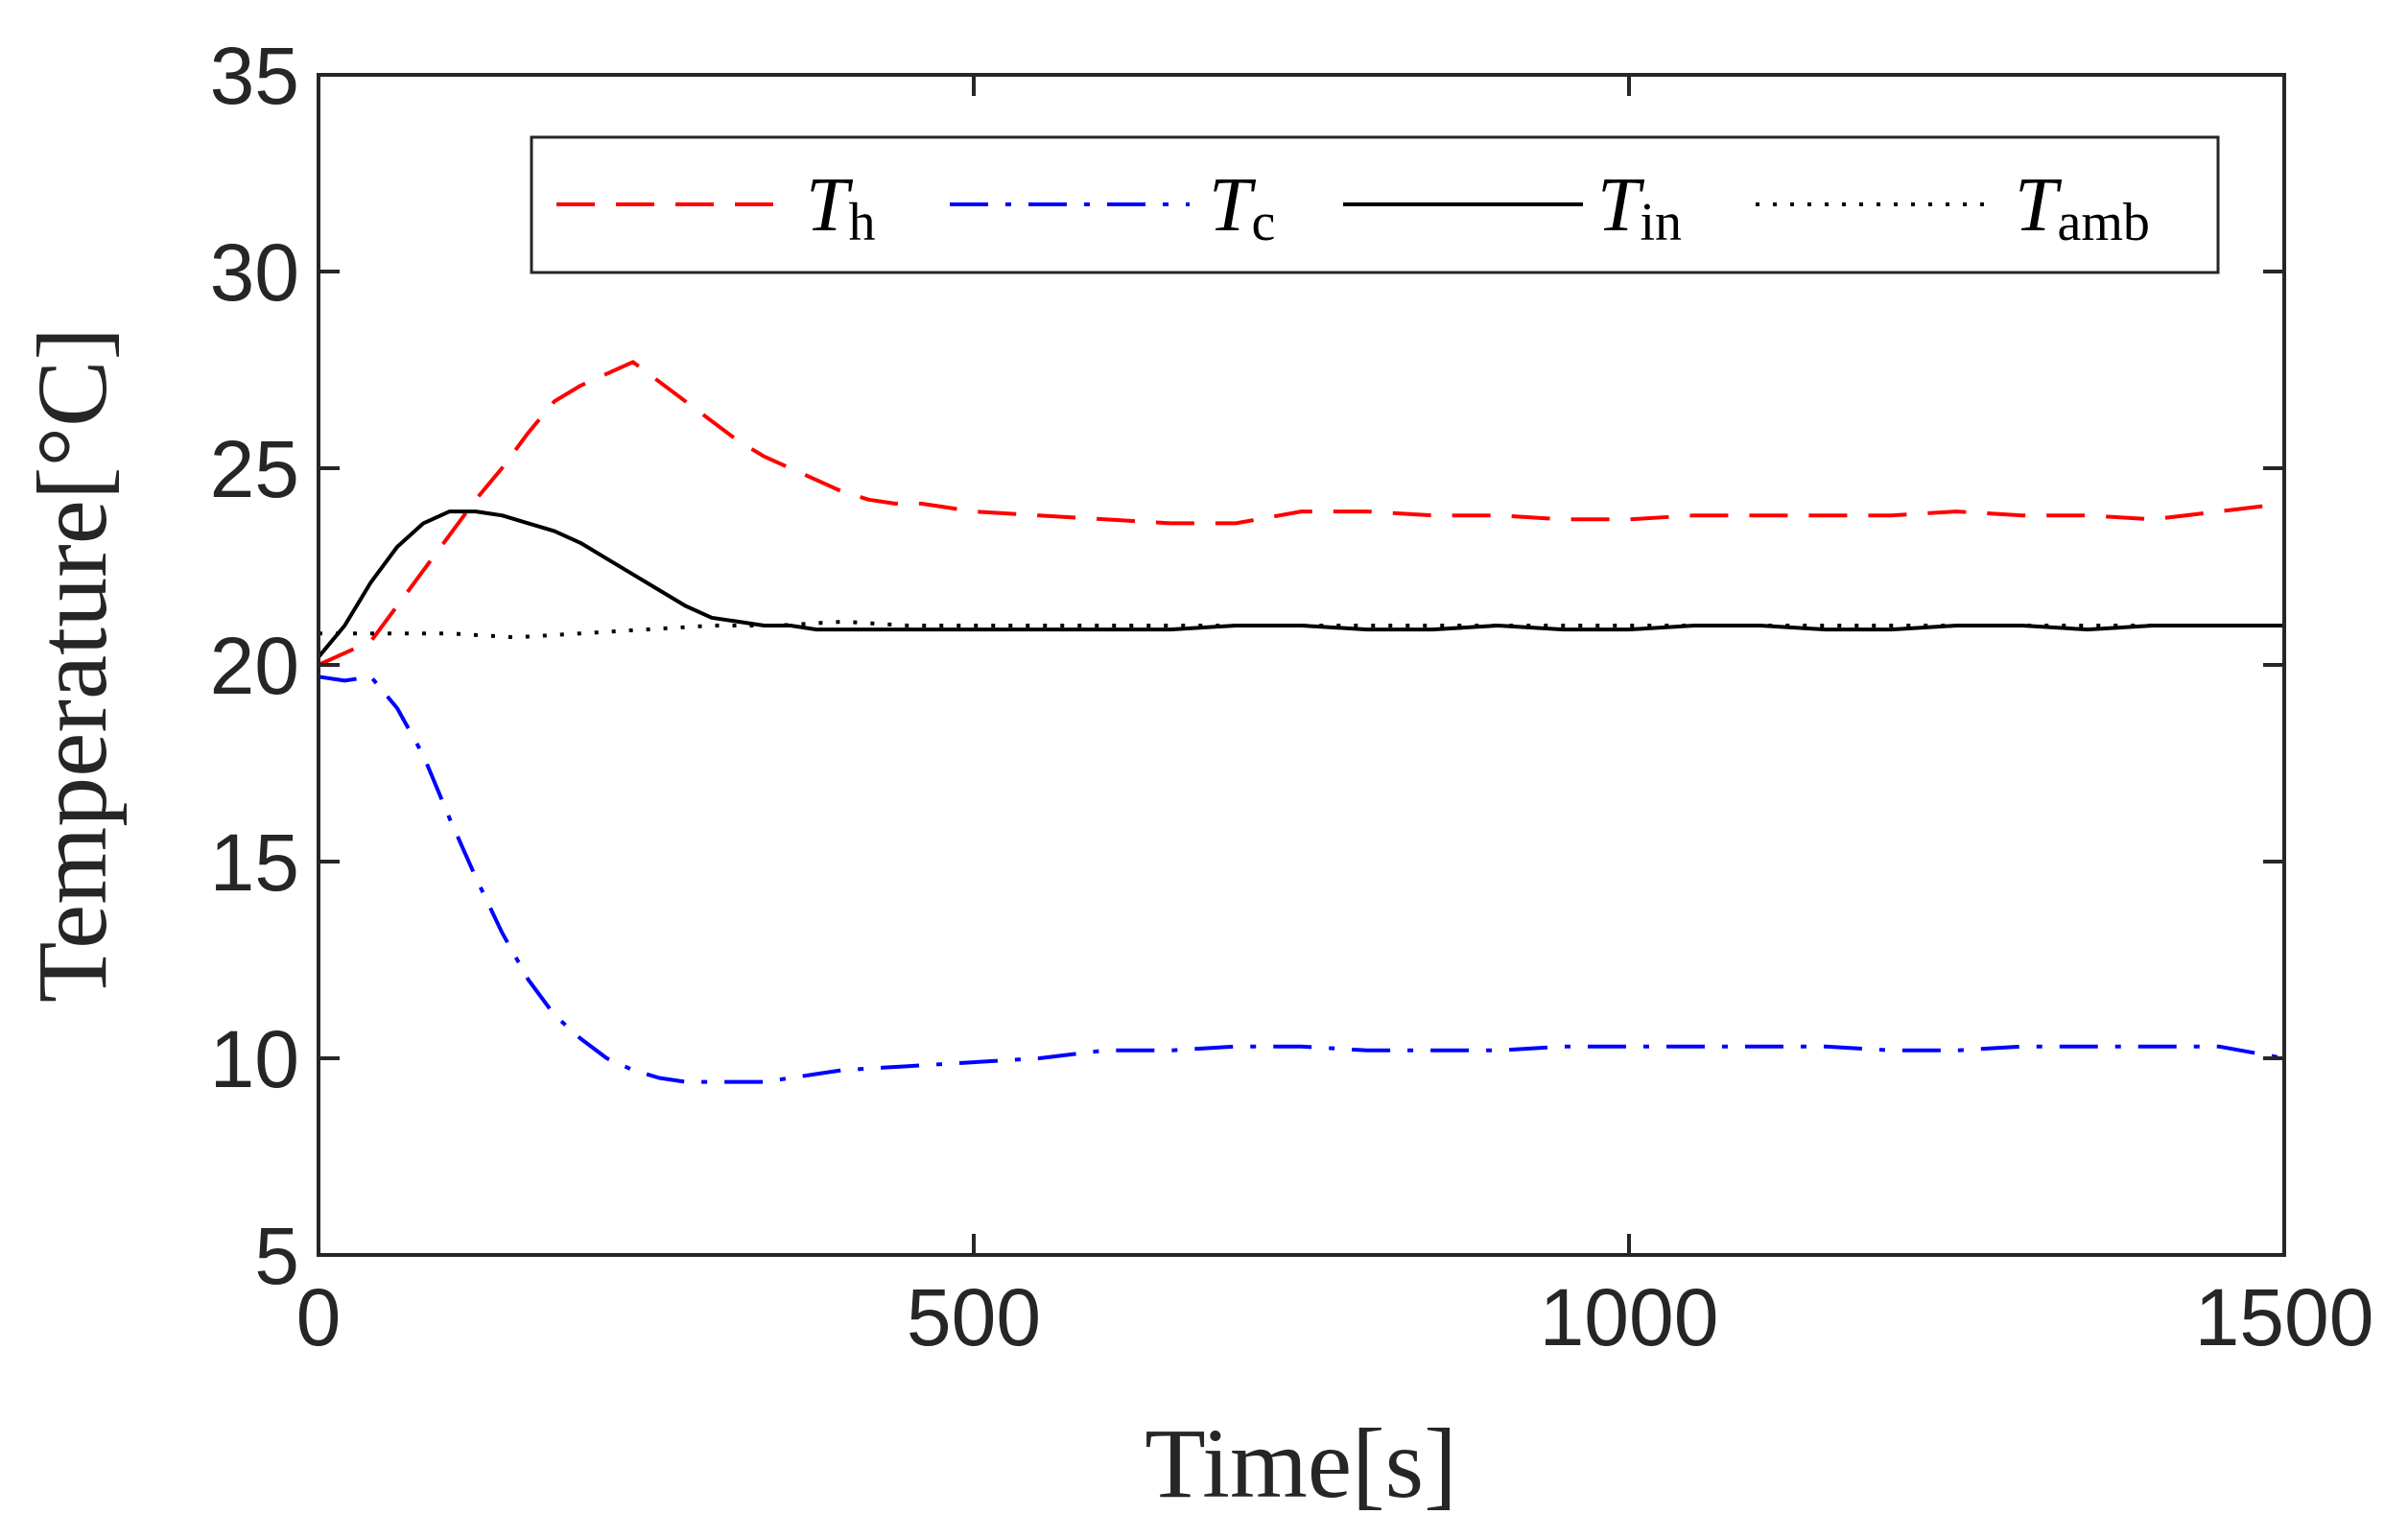 Image resolution: width=2408 pixels, height=1538 pixels. What do you see at coordinates (254, 272) in the screenshot?
I see `y-tick-label: 30` at bounding box center [254, 272].